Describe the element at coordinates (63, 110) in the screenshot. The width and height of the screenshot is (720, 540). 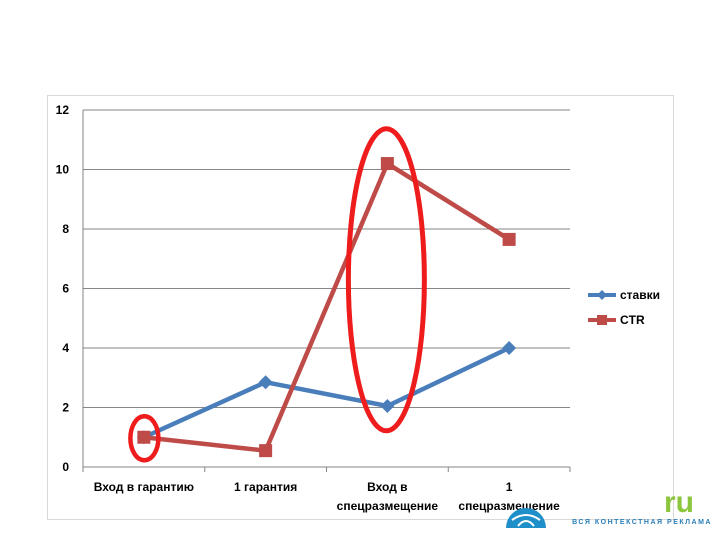
I see `y-tick-label: 12` at that location.